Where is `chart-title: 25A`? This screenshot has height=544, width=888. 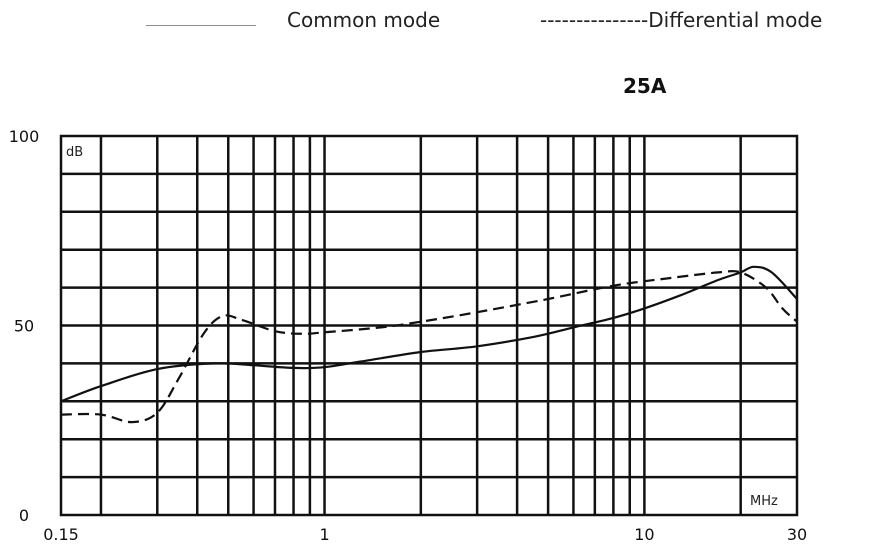
chart-title: 25A is located at coordinates (645, 86).